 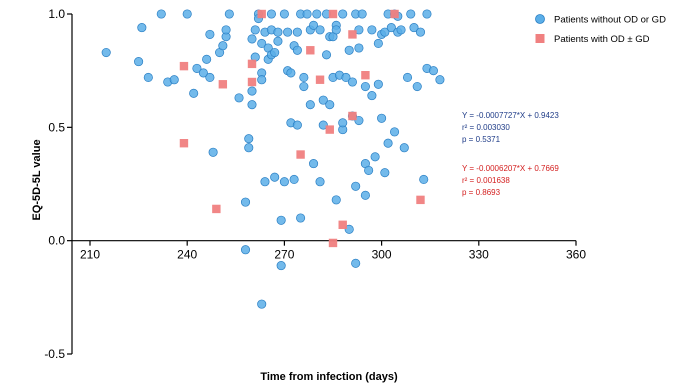 What do you see at coordinates (576, 255) in the screenshot?
I see `x-tick-label: 360` at bounding box center [576, 255].